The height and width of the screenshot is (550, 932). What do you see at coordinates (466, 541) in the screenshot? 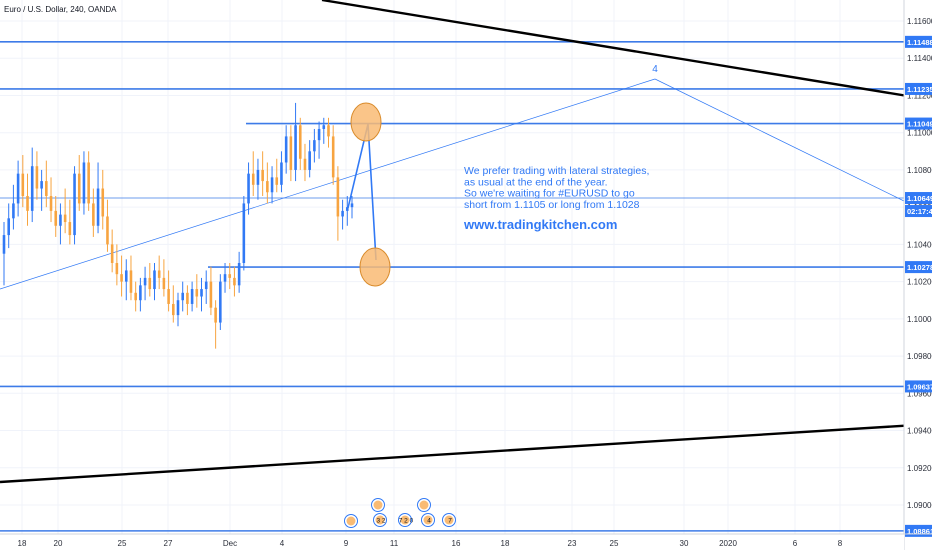
I see `time-axis: 18 20 25 27 Dec 4 9 11 16 18 23 25 30 2020 6 8` at bounding box center [466, 541].